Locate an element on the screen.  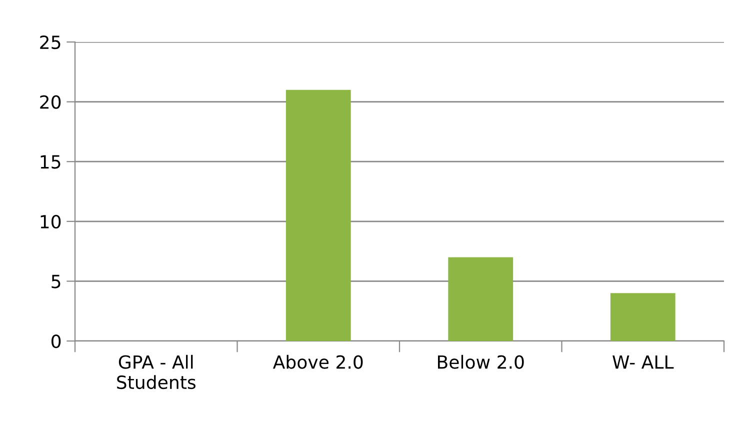
y-tick-label: 10 is located at coordinates (50, 221).